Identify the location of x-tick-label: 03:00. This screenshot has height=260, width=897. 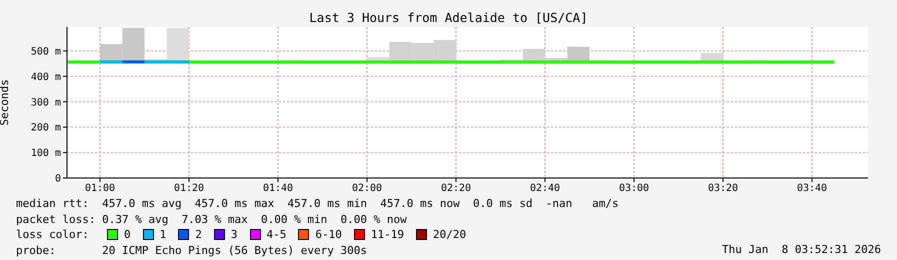
(634, 188).